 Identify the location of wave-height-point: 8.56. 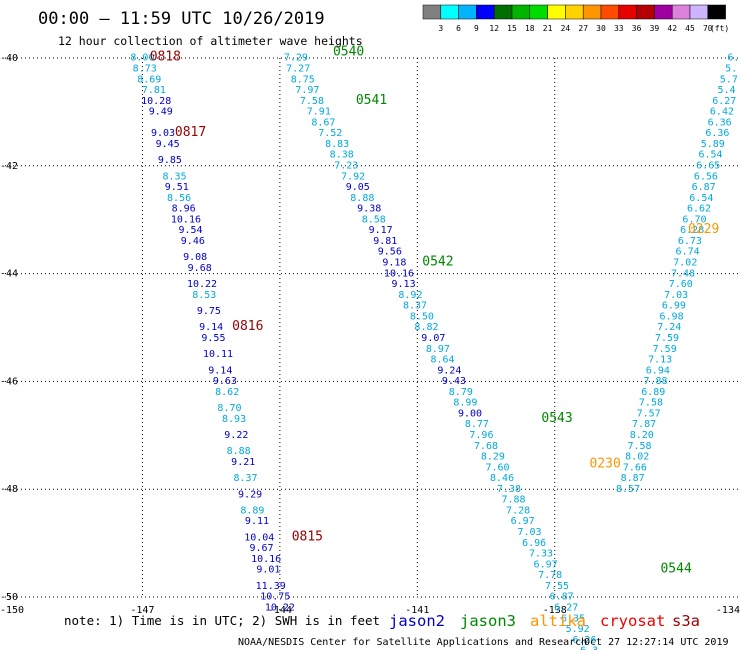
(179, 198).